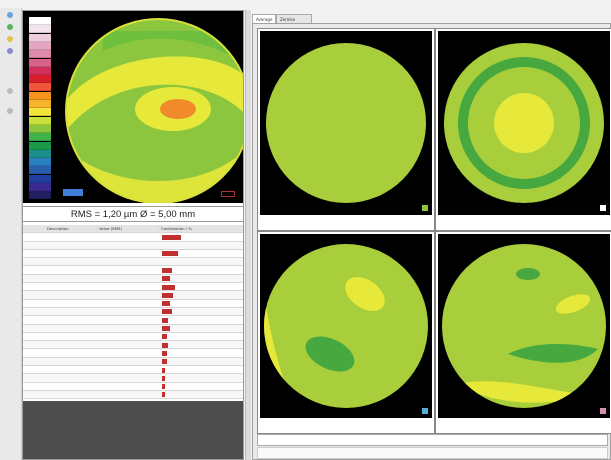 The height and width of the screenshot is (460, 611). What do you see at coordinates (176, 228) in the screenshot?
I see `col-header-contribution: Contribution / %` at bounding box center [176, 228].